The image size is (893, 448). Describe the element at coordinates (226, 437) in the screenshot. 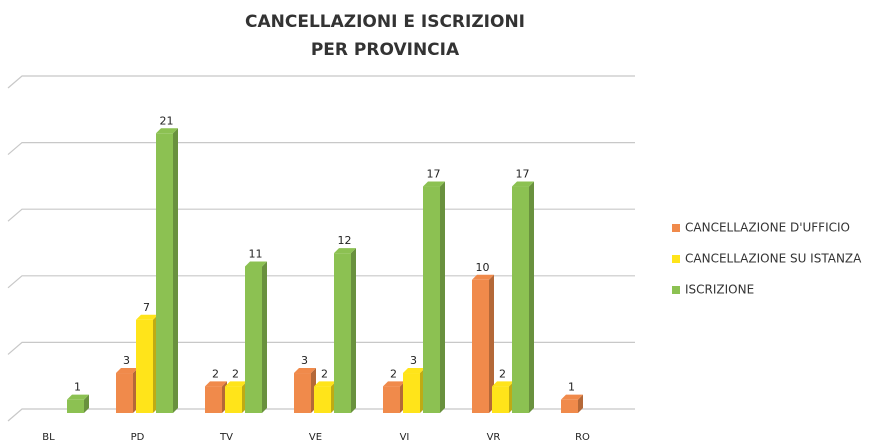

I see `x-tick-label: TV` at that location.